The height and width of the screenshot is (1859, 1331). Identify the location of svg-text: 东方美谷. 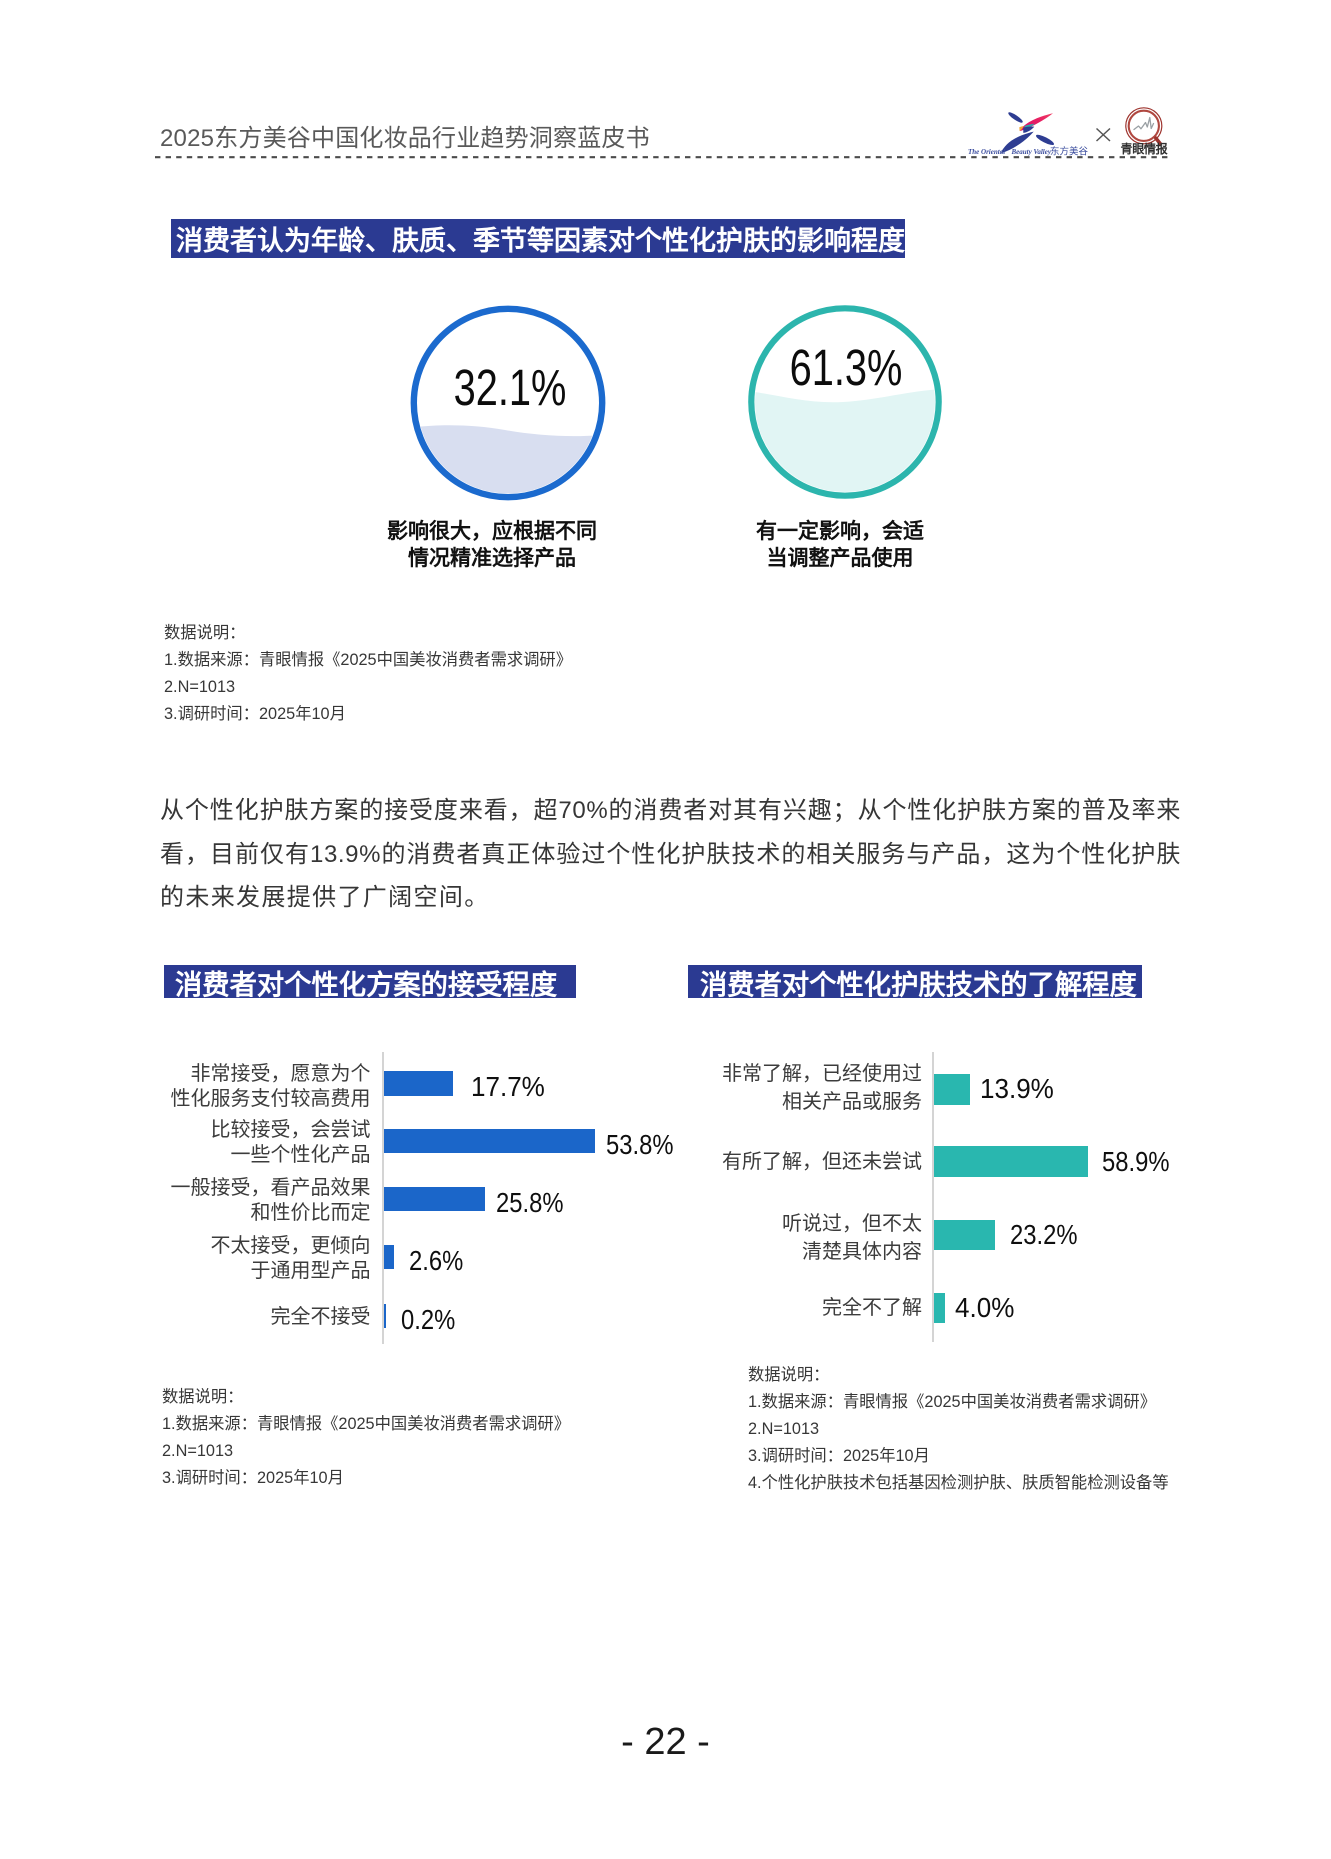
(1069, 152).